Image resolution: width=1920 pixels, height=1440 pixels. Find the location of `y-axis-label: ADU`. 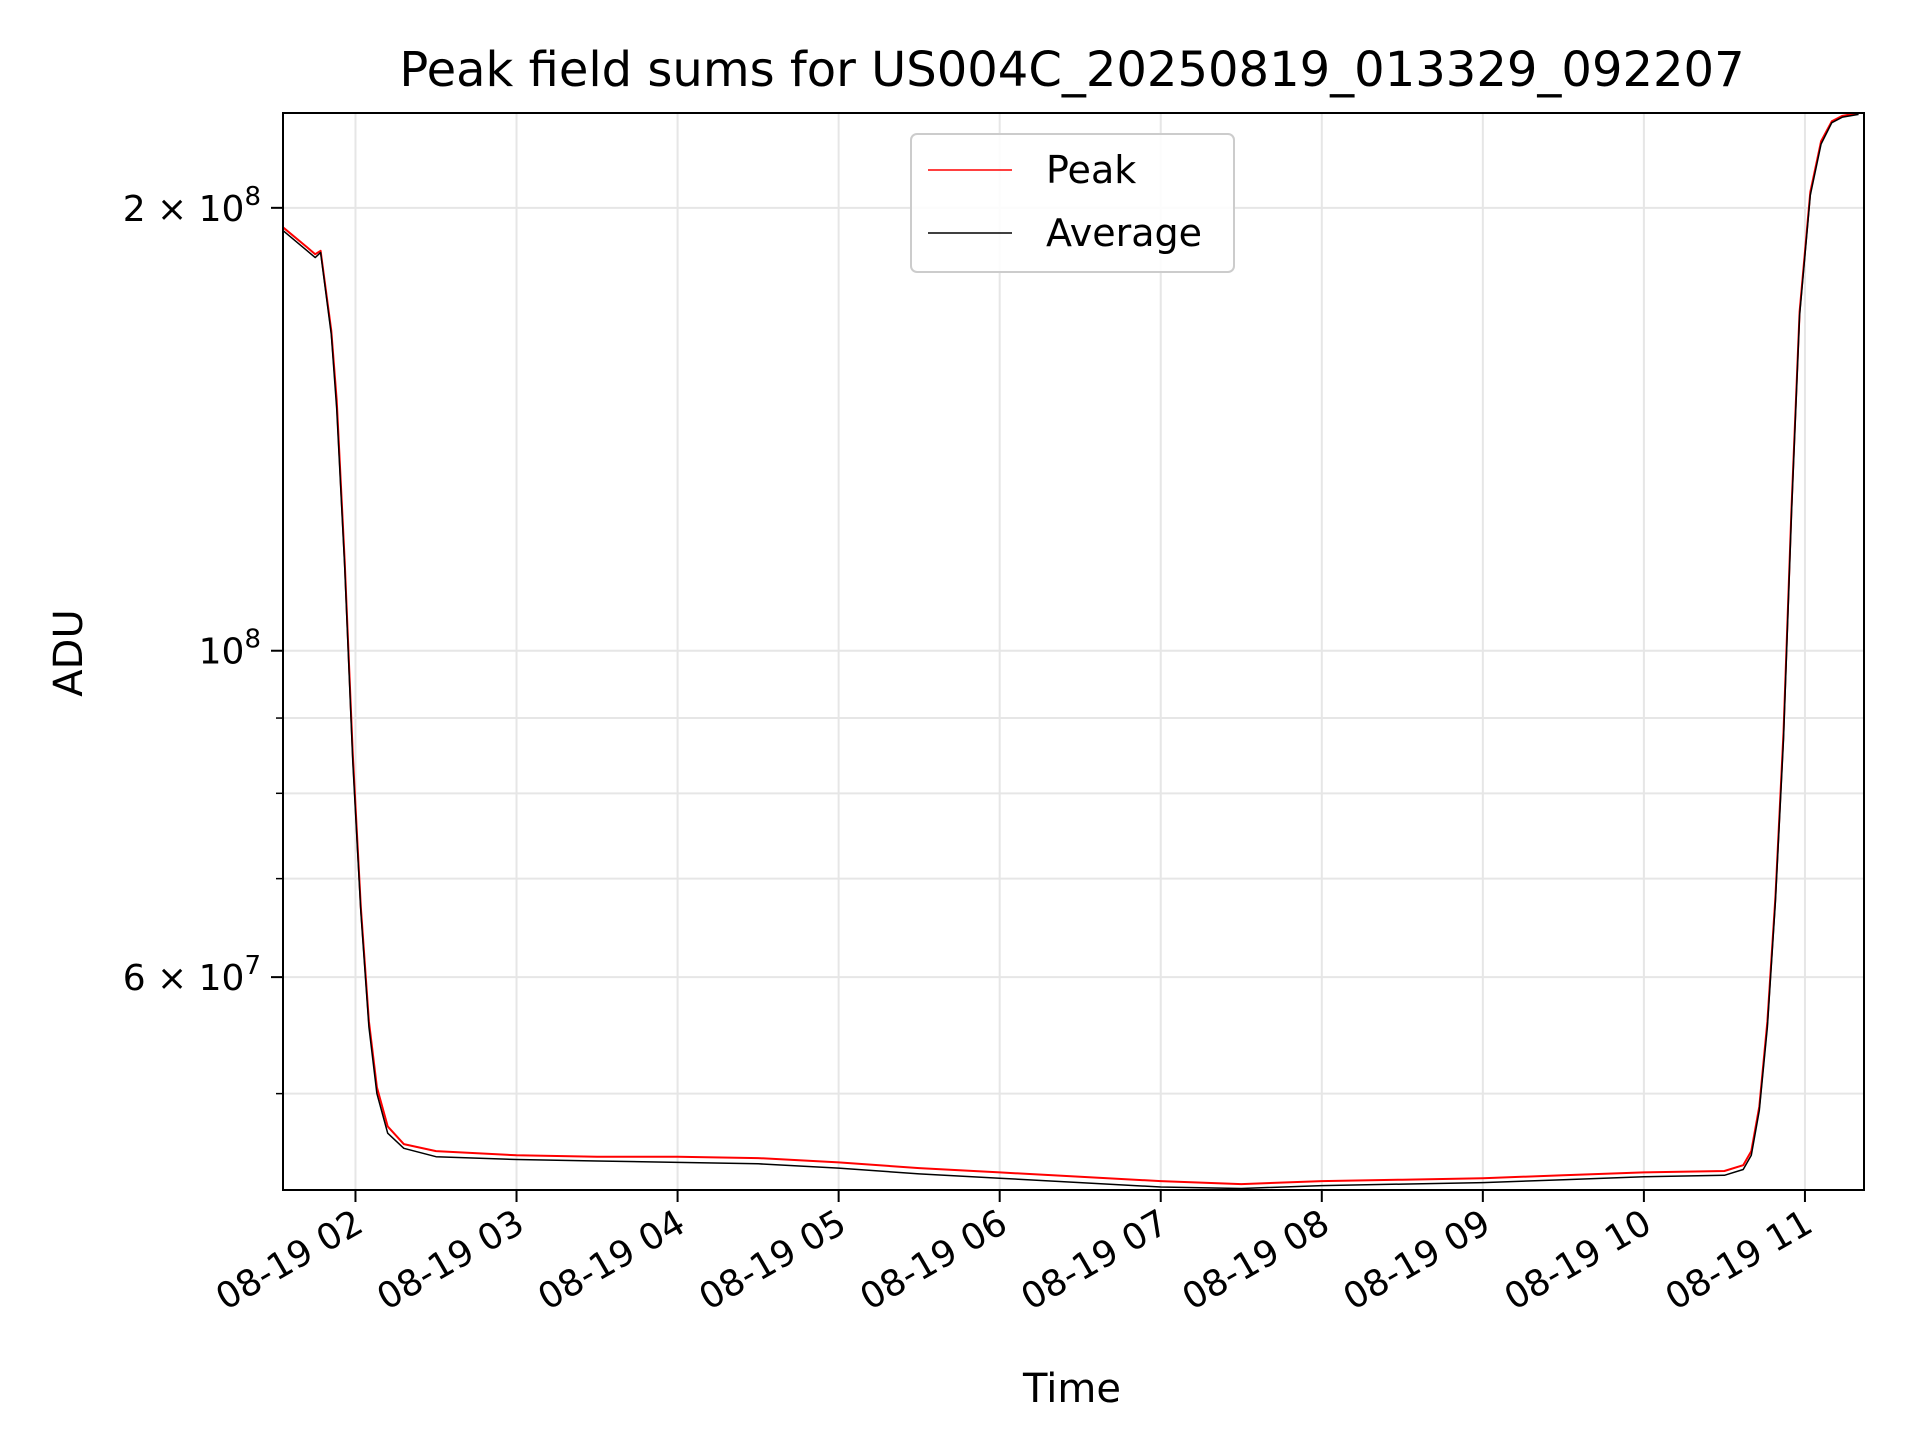

y-axis-label: ADU is located at coordinates (69, 652).